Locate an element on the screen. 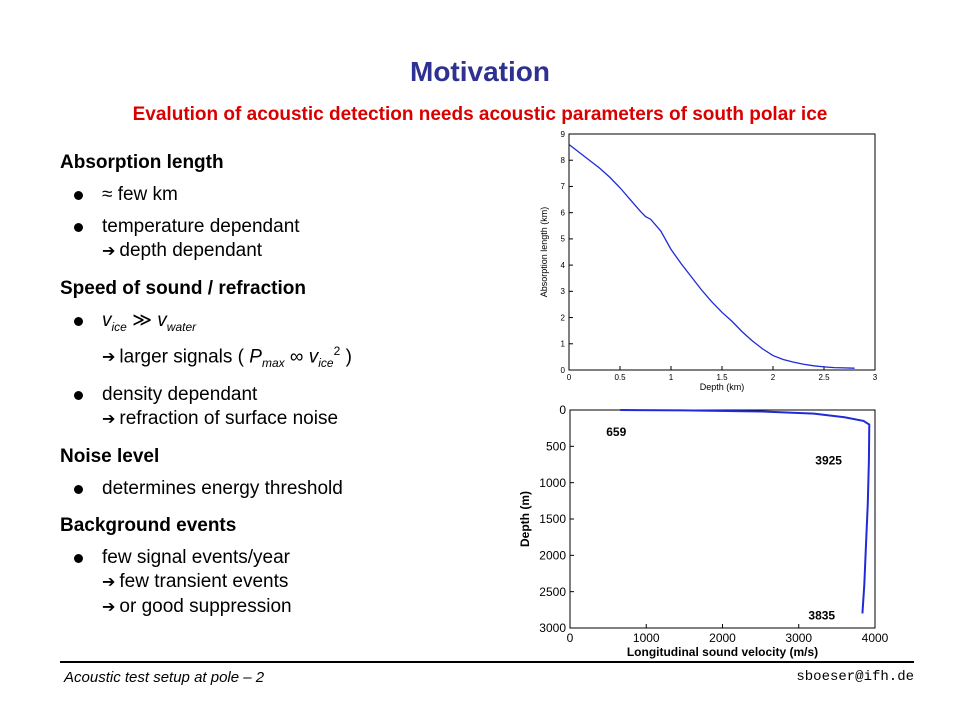 This screenshot has width=960, height=720. x-tick-label: 1 is located at coordinates (671, 377).